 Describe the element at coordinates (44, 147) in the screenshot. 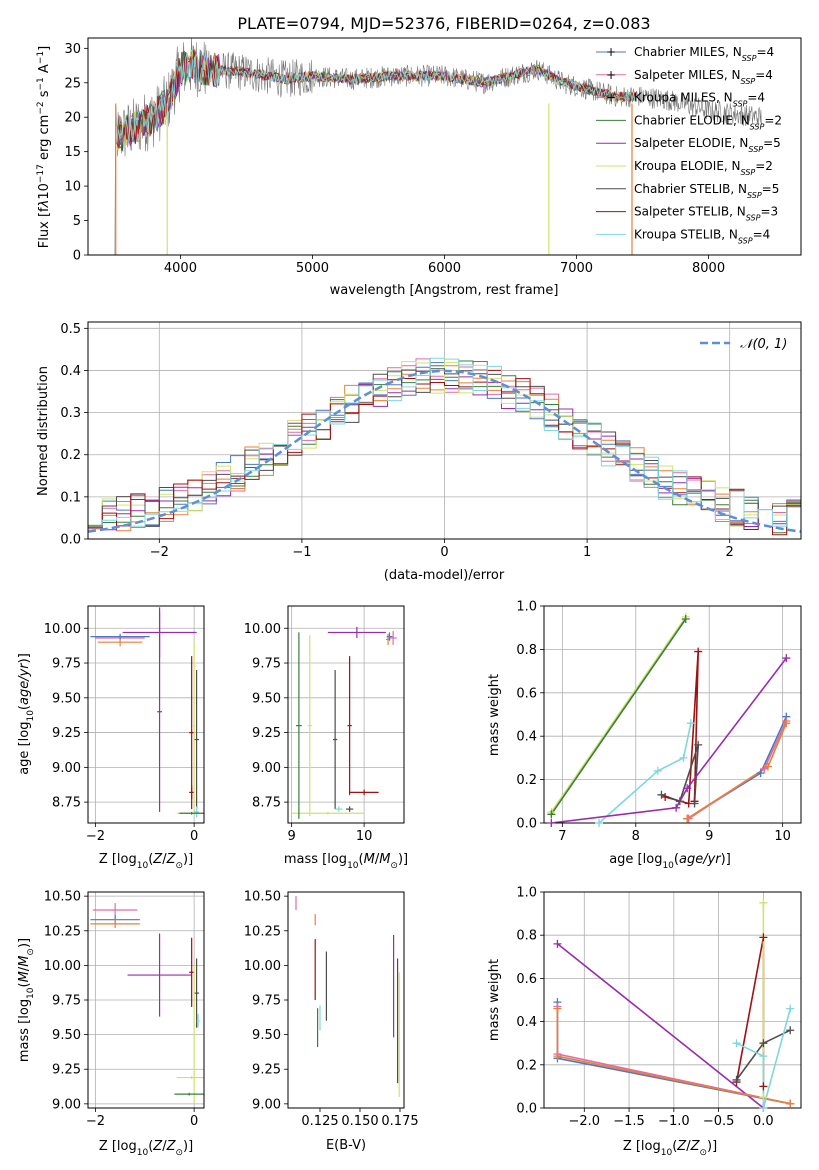

I see `spectrum-ylabel: Flux [fλ10−17 erg cm−2 s−1 A−1]` at that location.